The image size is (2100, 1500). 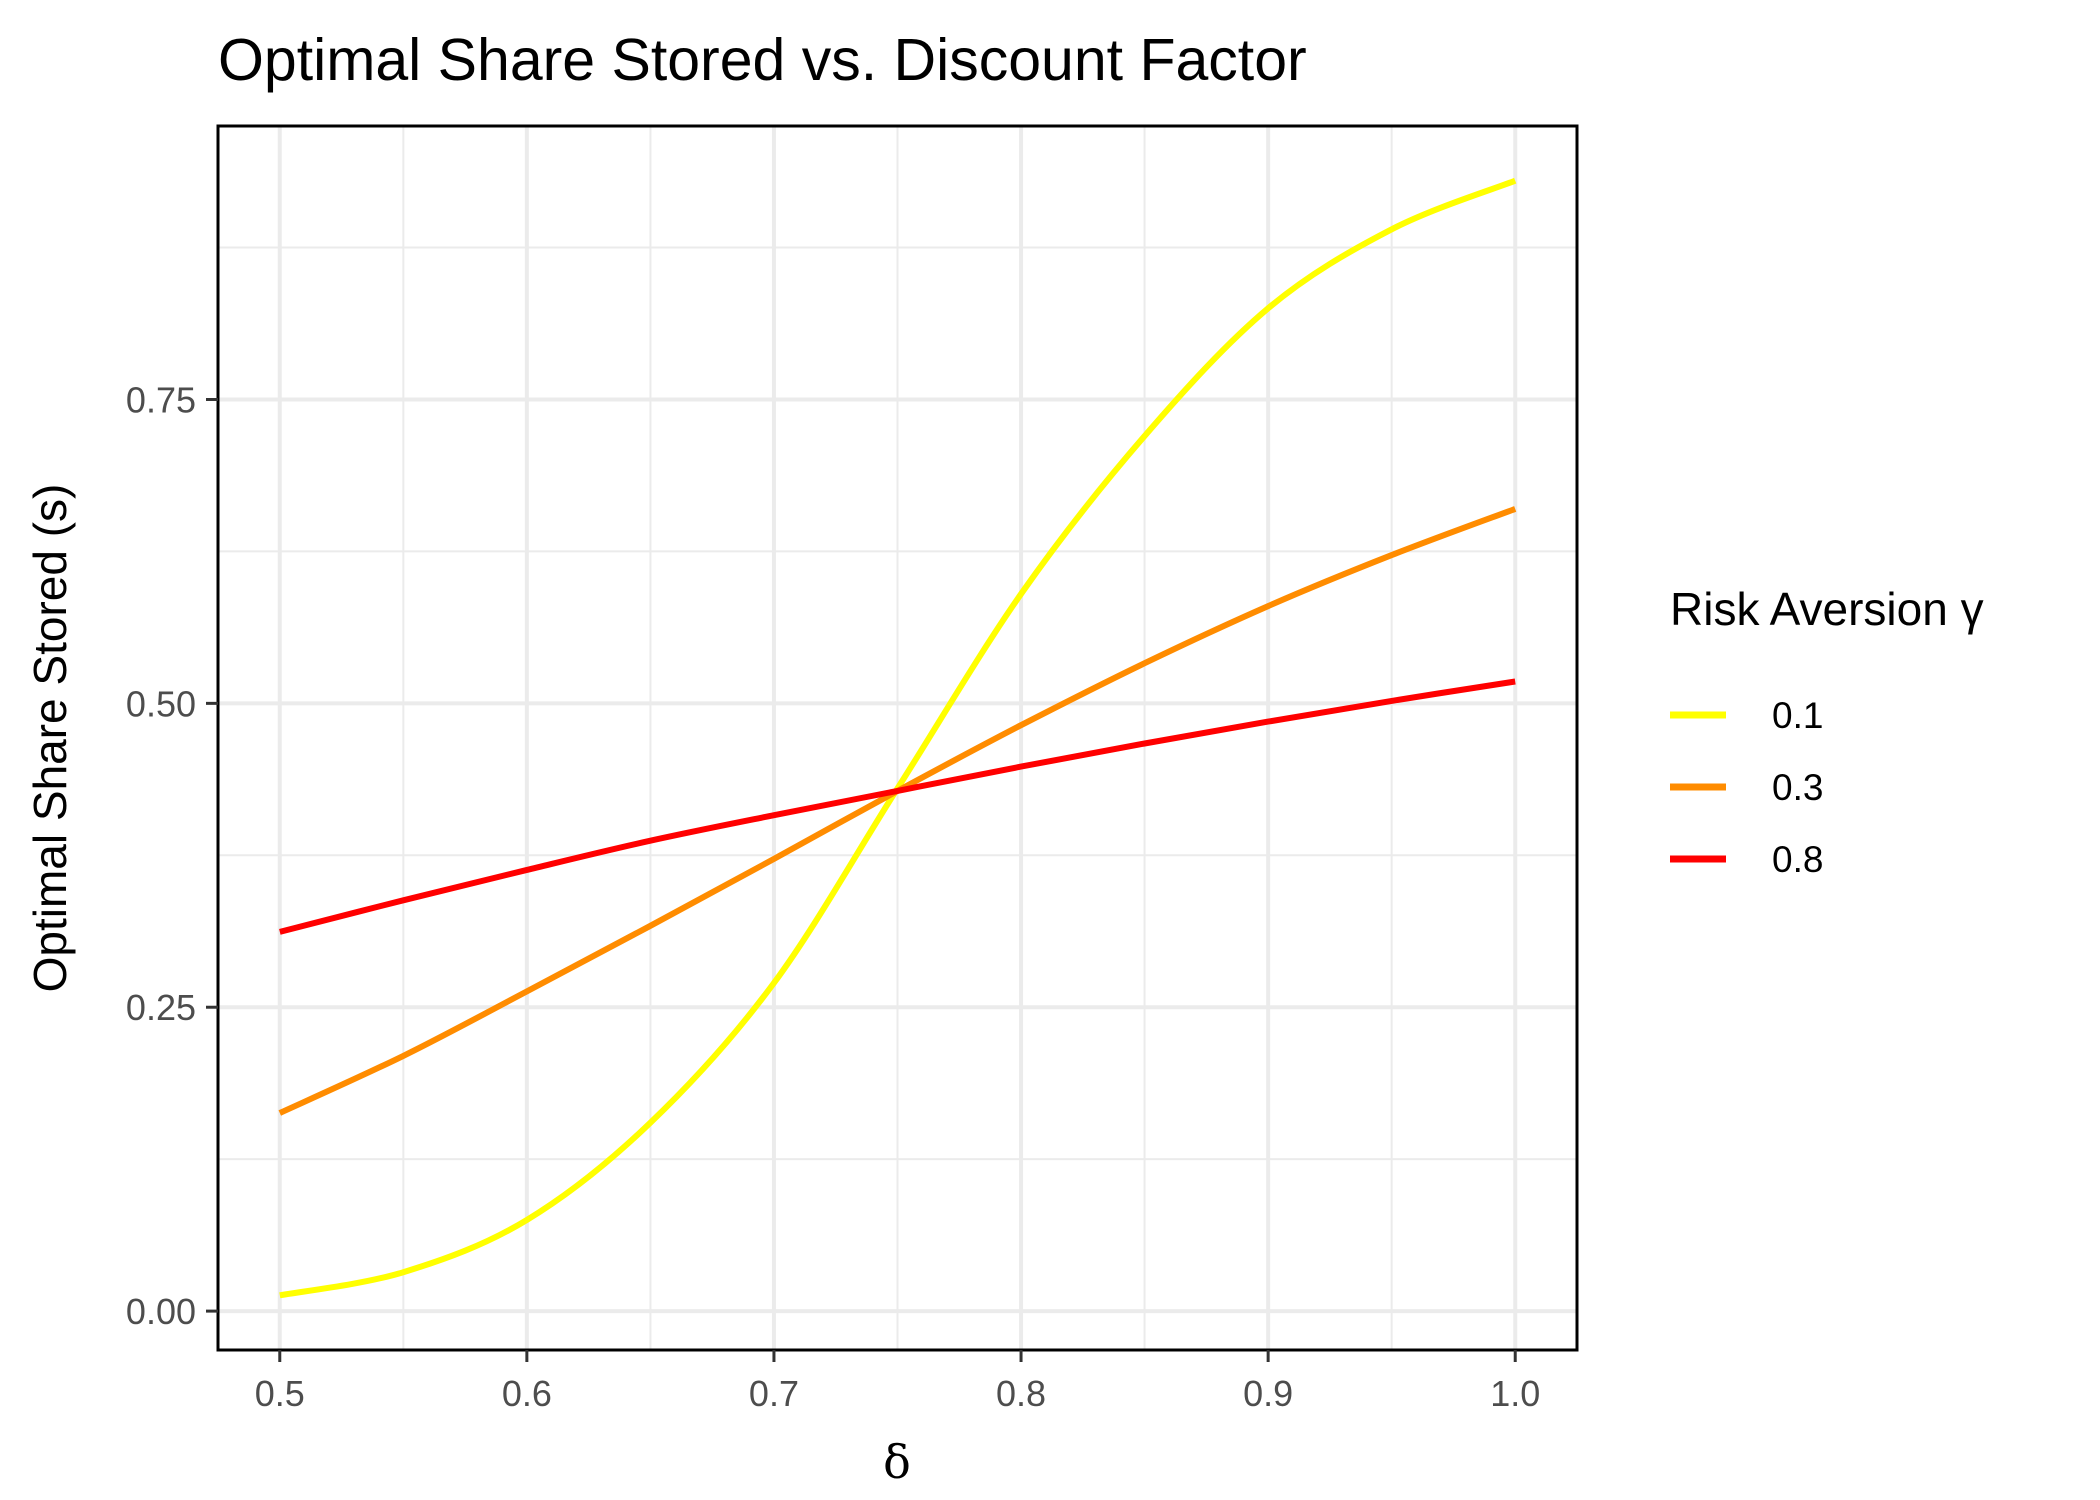 I want to click on y-tick-label: 0.25, so click(x=161, y=1007).